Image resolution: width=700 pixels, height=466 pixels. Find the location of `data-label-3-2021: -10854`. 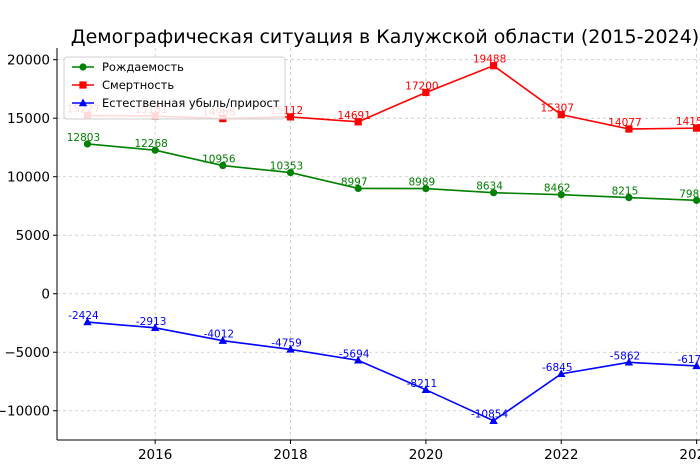

data-label-3-2021: -10854 is located at coordinates (490, 415).